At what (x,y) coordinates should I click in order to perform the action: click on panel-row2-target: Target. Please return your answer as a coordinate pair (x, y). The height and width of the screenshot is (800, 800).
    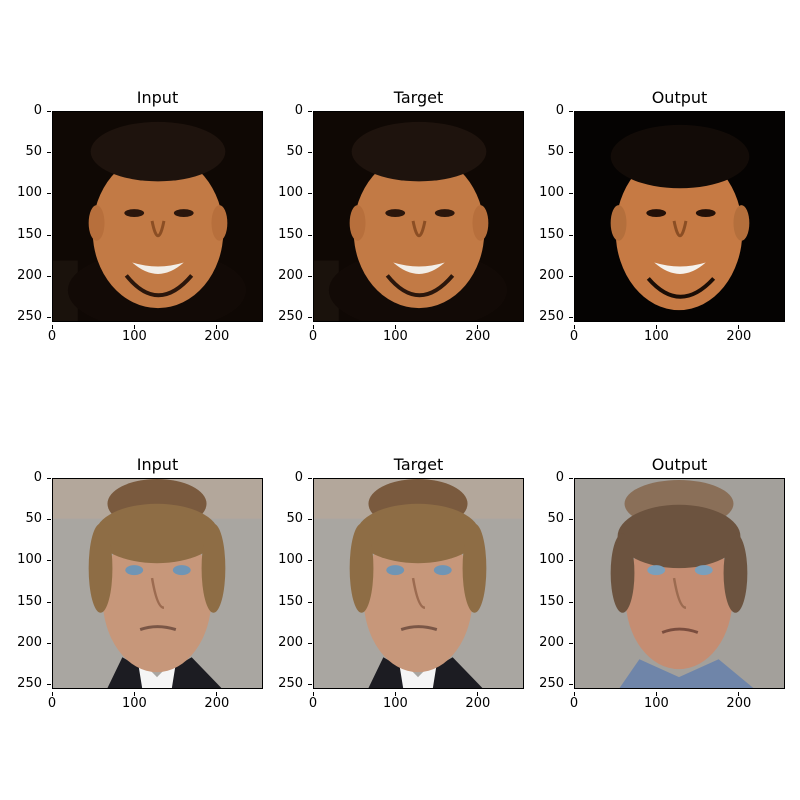
    Looking at the image, I should click on (418, 572).